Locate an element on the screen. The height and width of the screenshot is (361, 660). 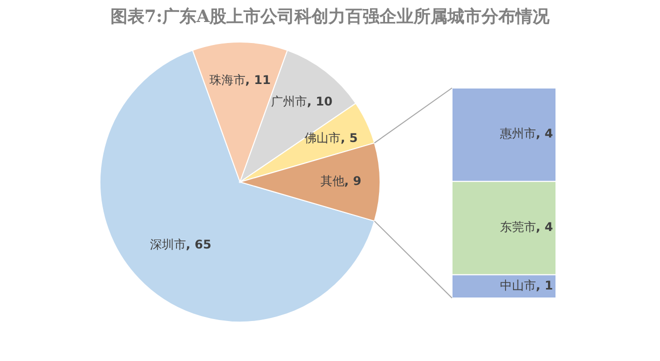
slice-label: 其他 is located at coordinates (332, 181).